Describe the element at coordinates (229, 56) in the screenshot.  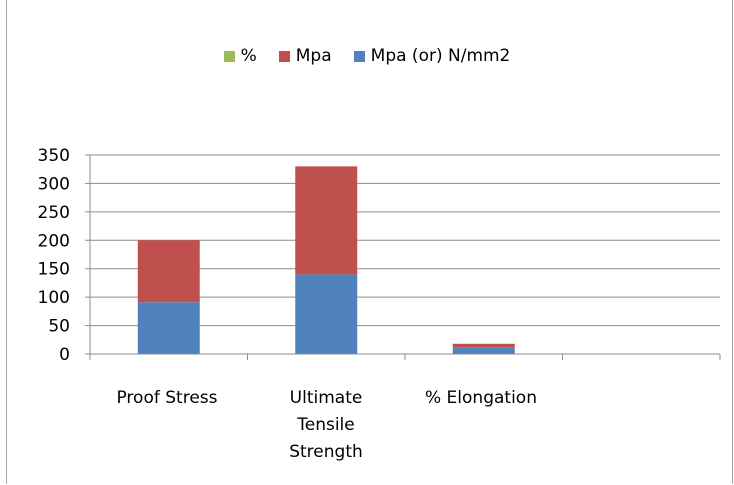
I see `legend-swatch-percent` at that location.